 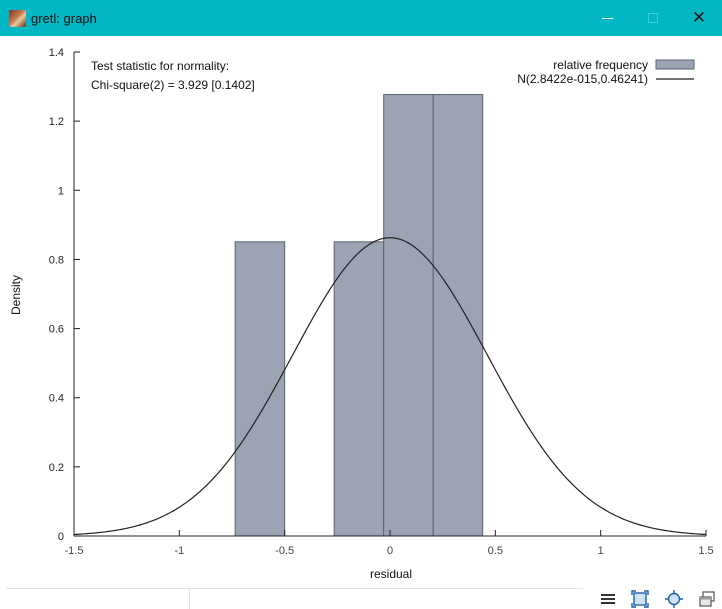 I want to click on close-icon: ✕, so click(x=699, y=17).